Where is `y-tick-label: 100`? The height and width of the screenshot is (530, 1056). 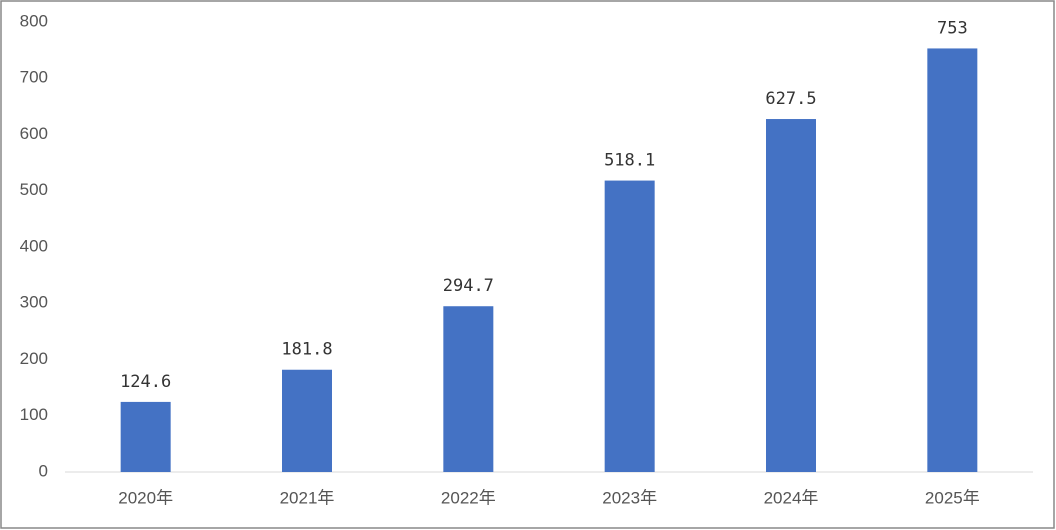
y-tick-label: 100 is located at coordinates (34, 414).